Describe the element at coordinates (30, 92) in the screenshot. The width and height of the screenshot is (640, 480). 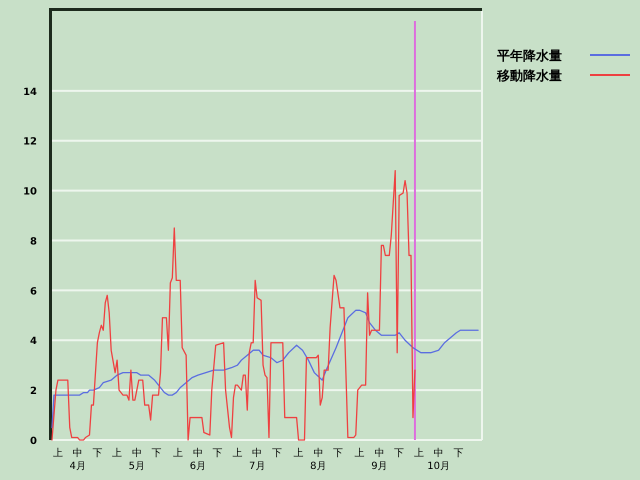
I see `y-tick-label: 14` at that location.